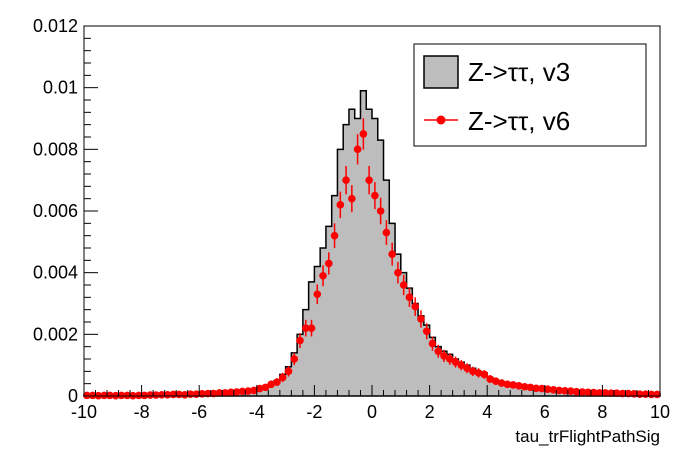 This screenshot has height=472, width=696. I want to click on x-tick-label: -6, so click(199, 412).